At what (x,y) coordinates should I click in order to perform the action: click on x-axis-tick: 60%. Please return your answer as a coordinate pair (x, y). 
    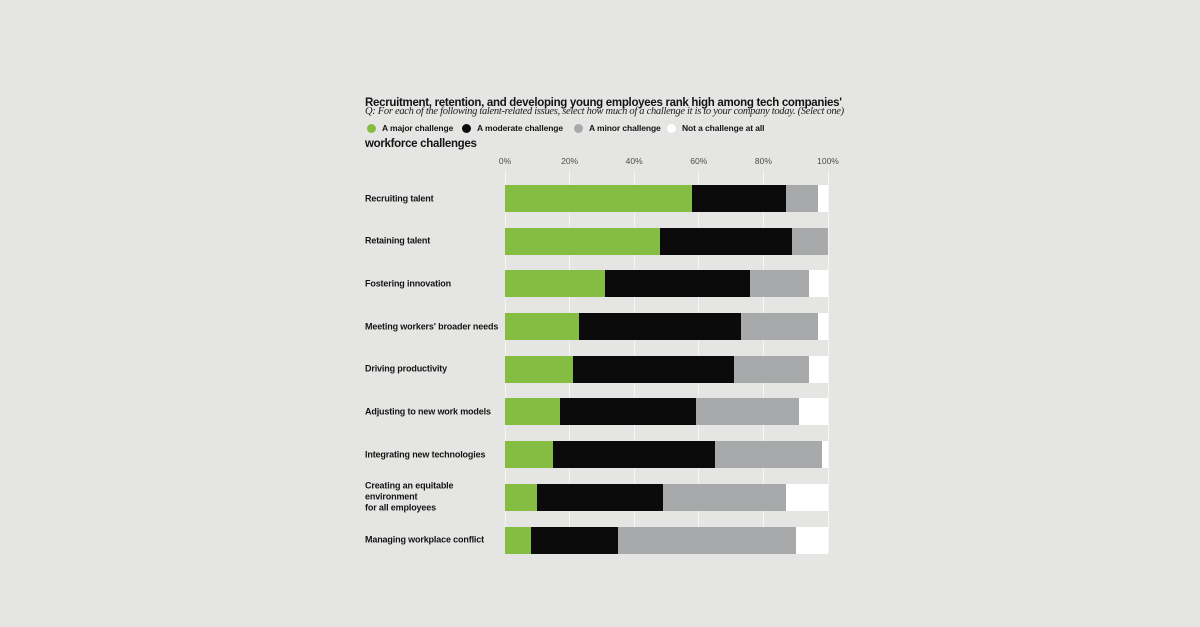
    Looking at the image, I should click on (699, 161).